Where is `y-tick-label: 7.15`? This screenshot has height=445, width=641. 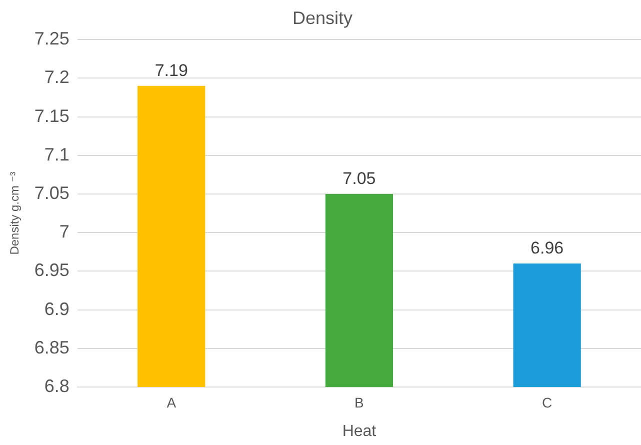
y-tick-label: 7.15 is located at coordinates (52, 116).